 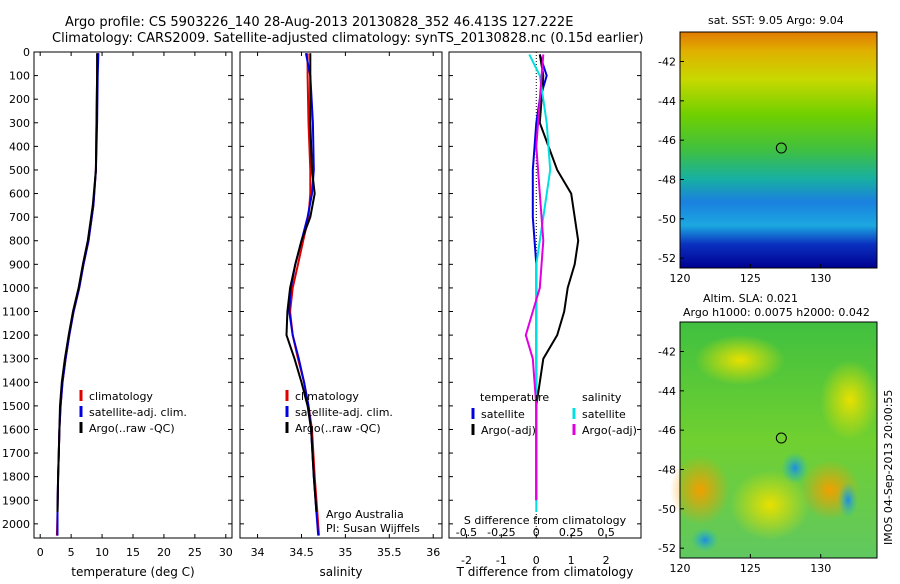 What do you see at coordinates (16, 453) in the screenshot?
I see `y-tick-label: 1700` at bounding box center [16, 453].